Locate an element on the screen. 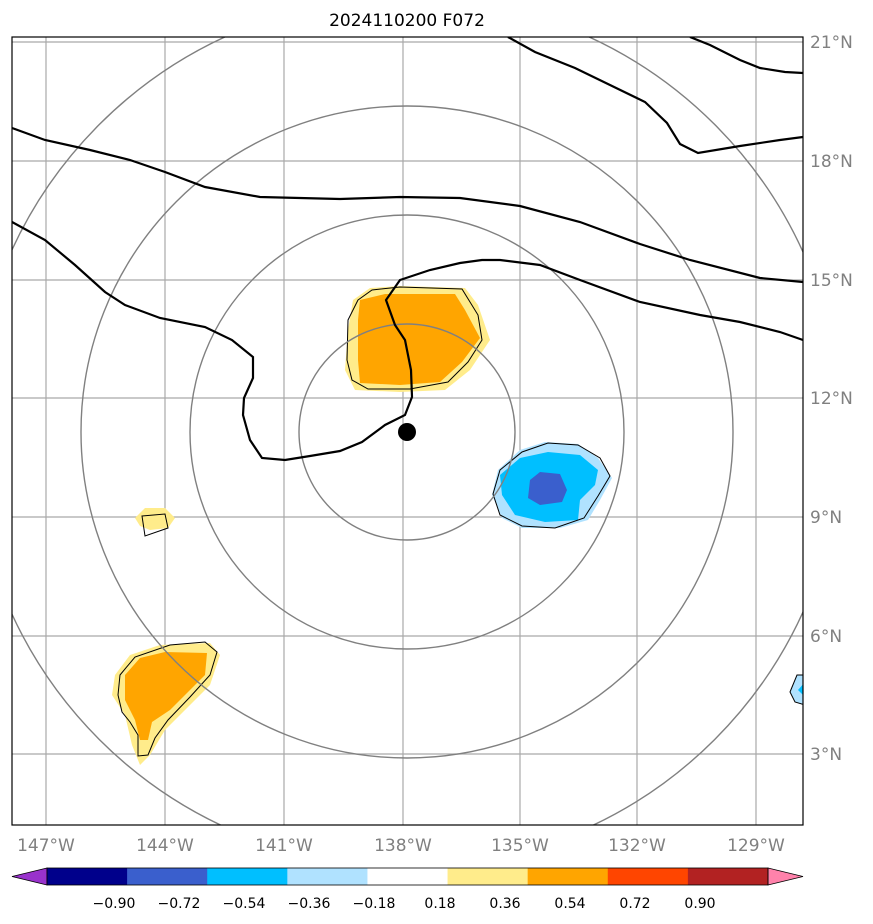  colorbar-tick-label: −0.18 is located at coordinates (374, 904).